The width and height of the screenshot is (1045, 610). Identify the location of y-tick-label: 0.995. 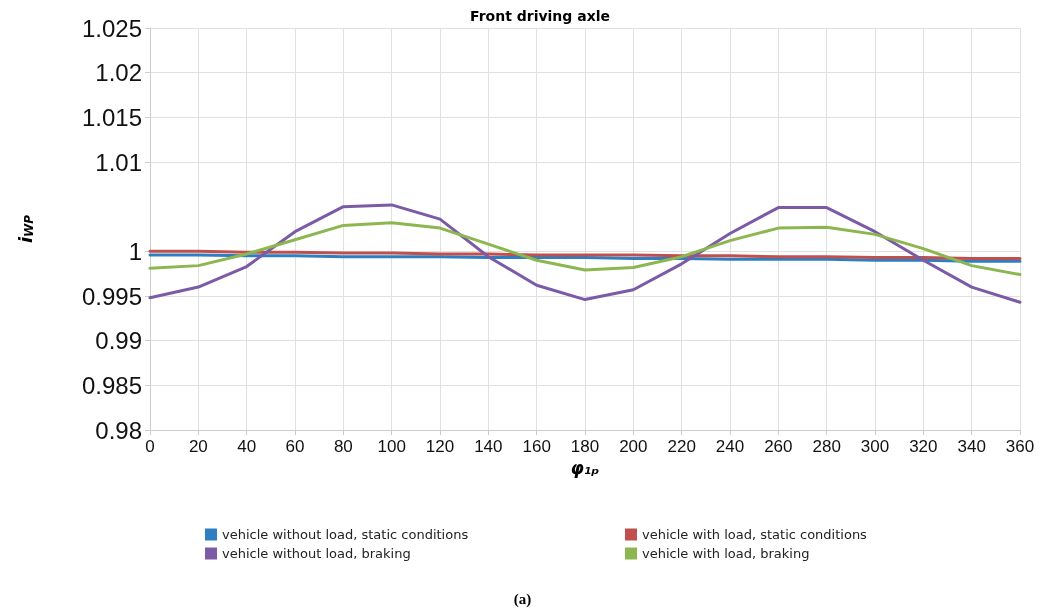
(111, 296).